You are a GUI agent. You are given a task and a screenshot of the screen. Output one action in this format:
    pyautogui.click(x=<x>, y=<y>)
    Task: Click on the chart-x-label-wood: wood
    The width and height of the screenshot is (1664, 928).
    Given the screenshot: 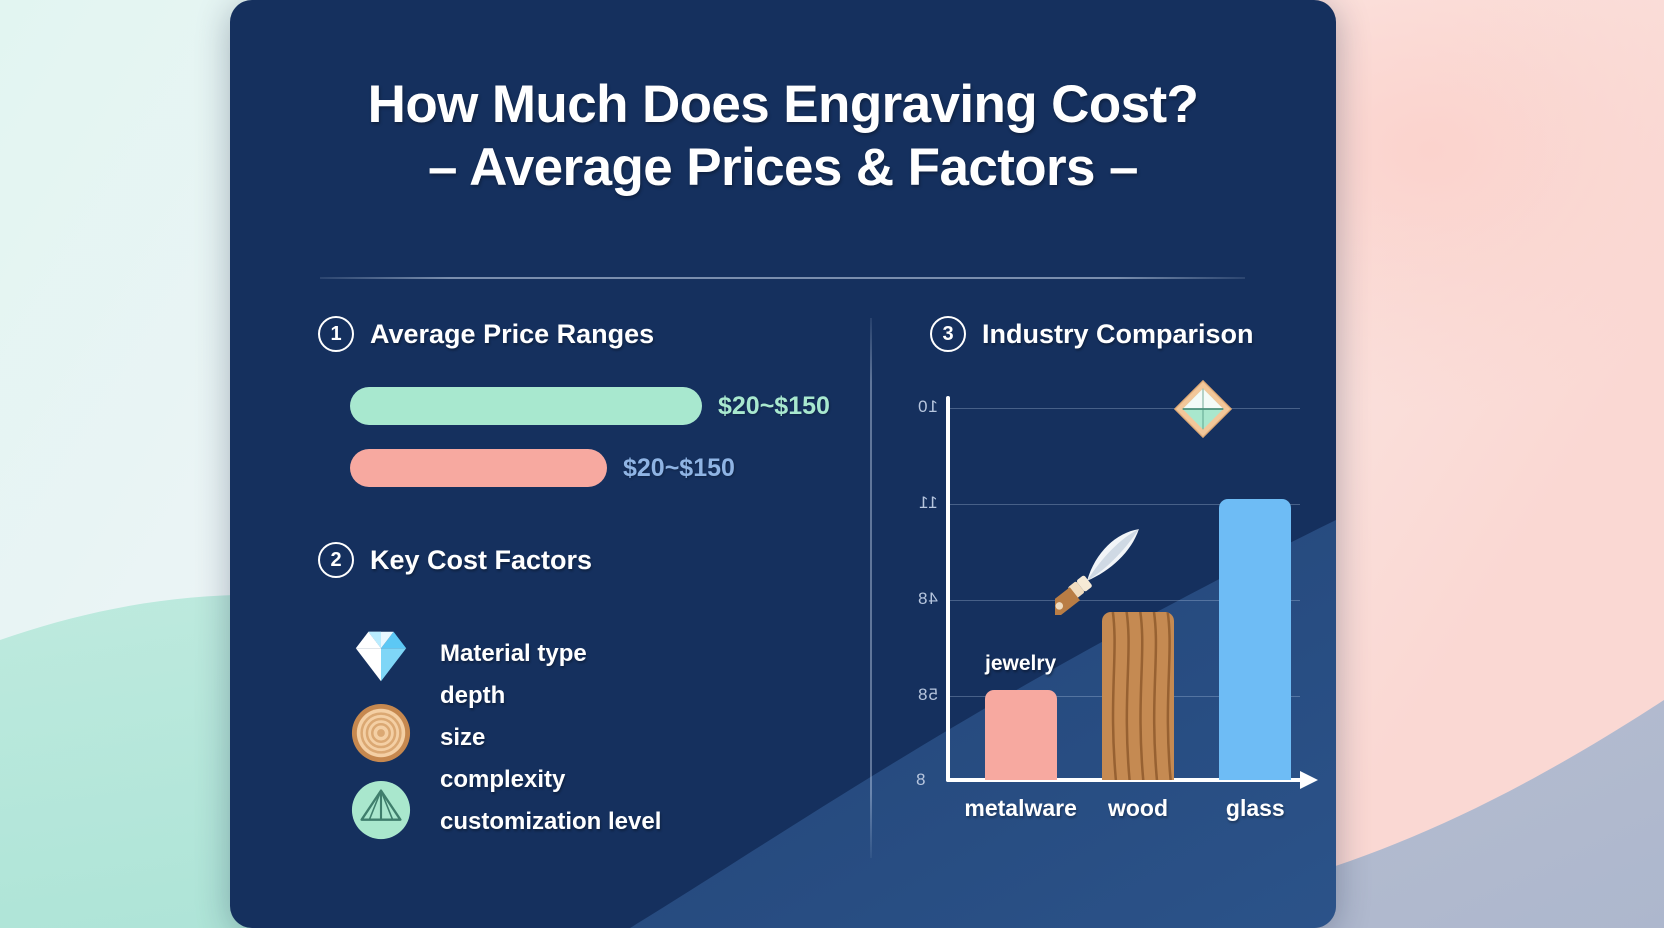 What is the action you would take?
    pyautogui.click(x=1138, y=808)
    